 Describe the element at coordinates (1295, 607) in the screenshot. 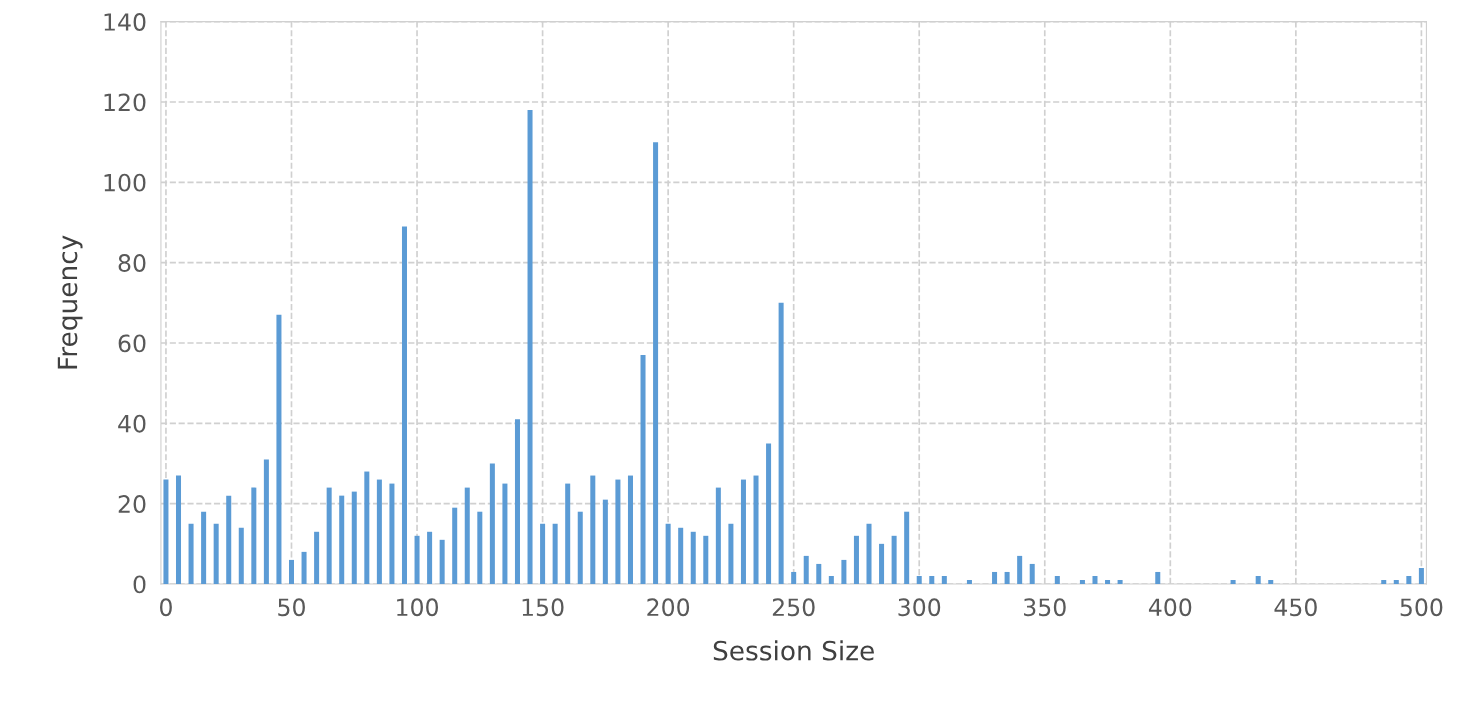

I see `x-tick-label: 450` at that location.